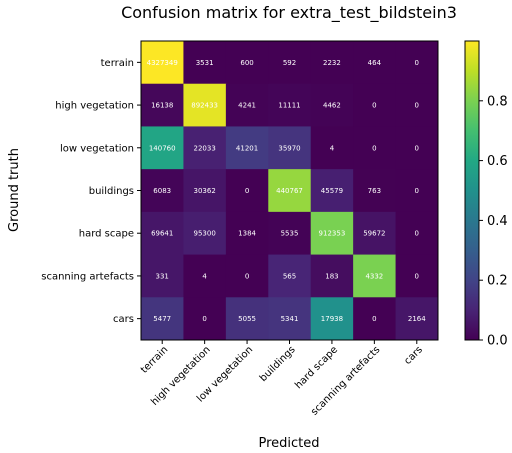 Image resolution: width=512 pixels, height=453 pixels. Describe the element at coordinates (497, 221) in the screenshot. I see `colorbar-tick-label: 0.4` at that location.